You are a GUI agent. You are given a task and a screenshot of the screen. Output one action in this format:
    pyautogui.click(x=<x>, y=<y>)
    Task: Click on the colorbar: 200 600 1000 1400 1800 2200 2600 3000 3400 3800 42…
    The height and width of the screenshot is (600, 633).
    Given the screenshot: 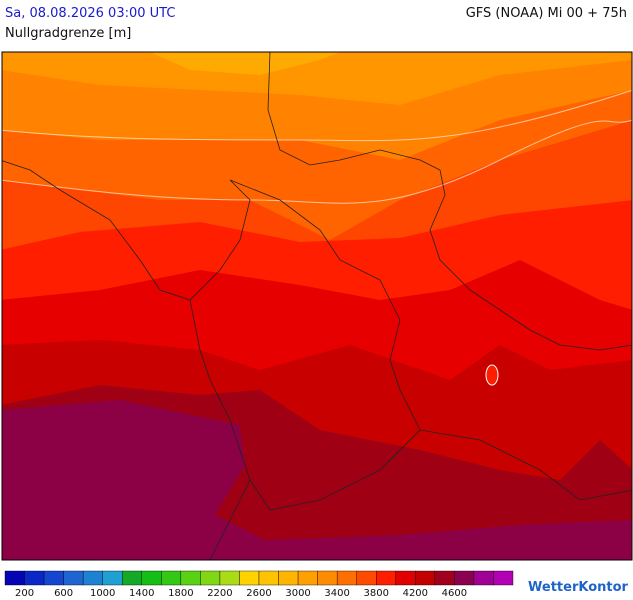 What is the action you would take?
    pyautogui.click(x=259, y=584)
    